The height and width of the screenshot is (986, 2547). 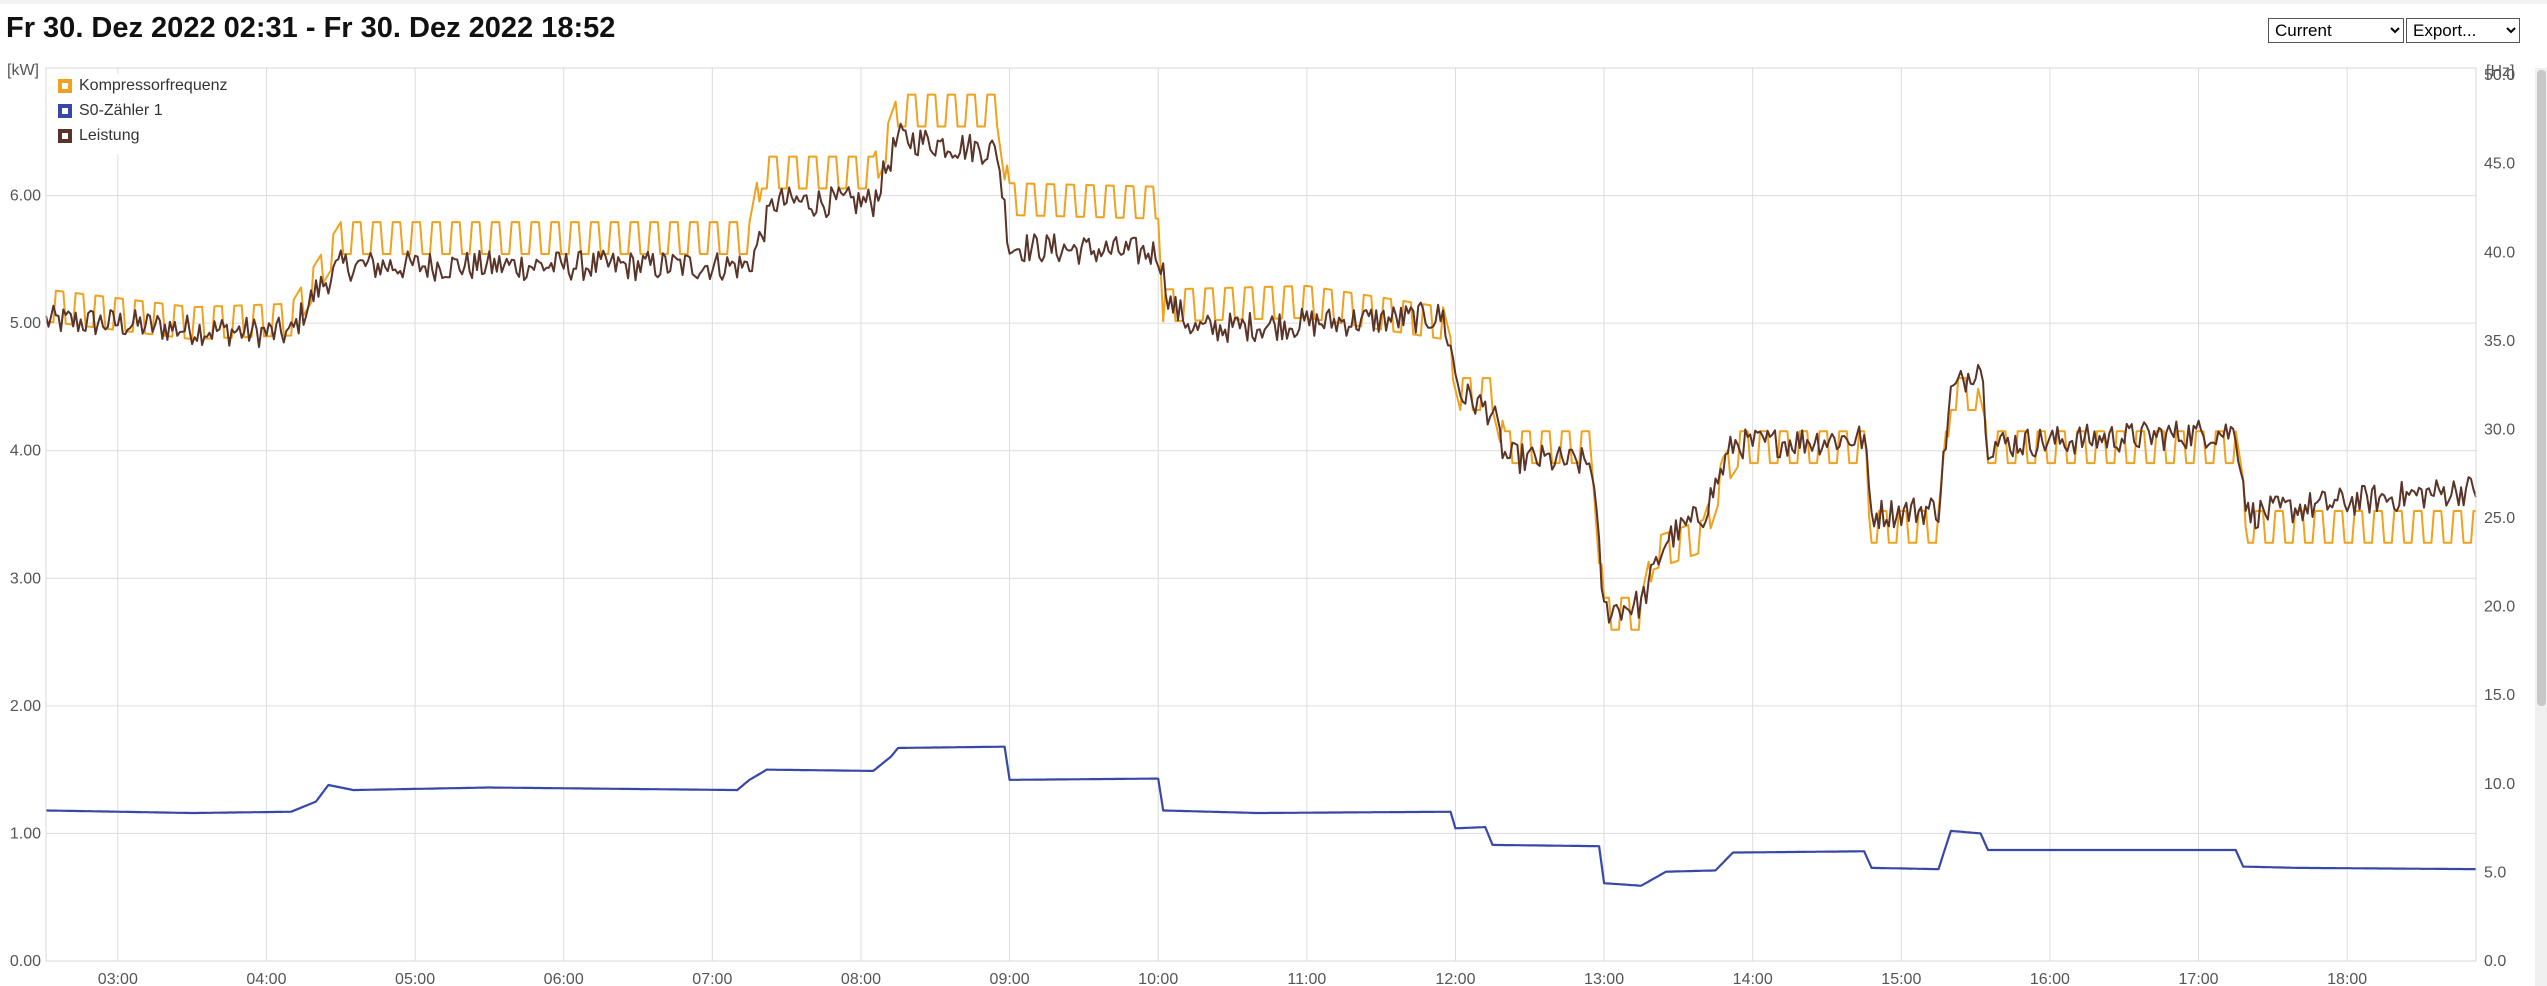 What do you see at coordinates (415, 978) in the screenshot?
I see `x-tick-label: 05:00` at bounding box center [415, 978].